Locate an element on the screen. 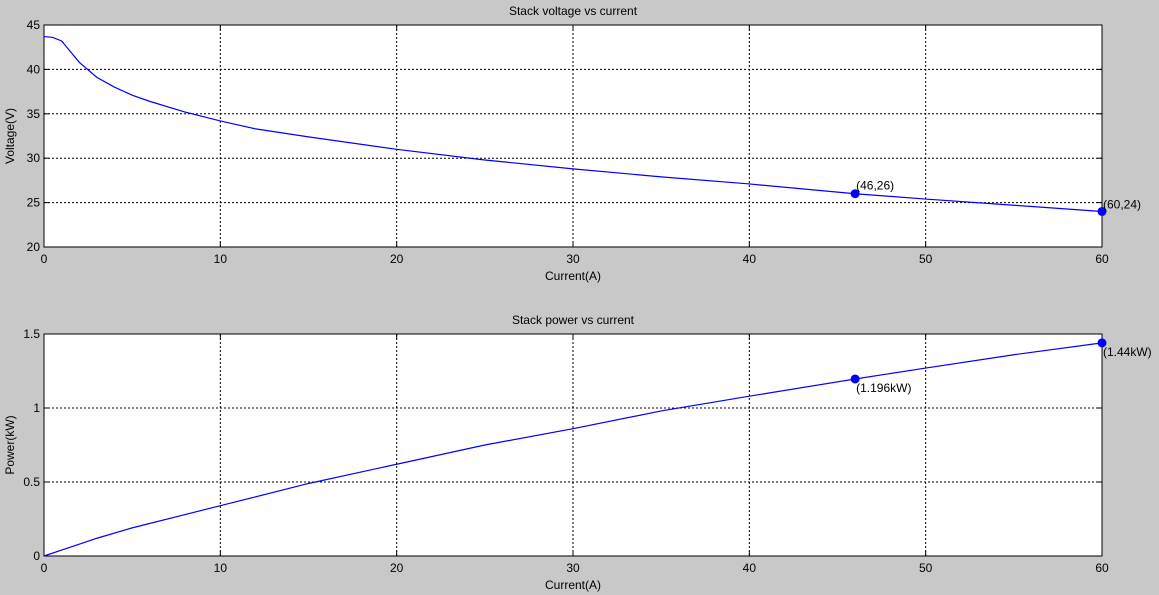 The image size is (1159, 595). y-tick-label: 25 is located at coordinates (34, 203).